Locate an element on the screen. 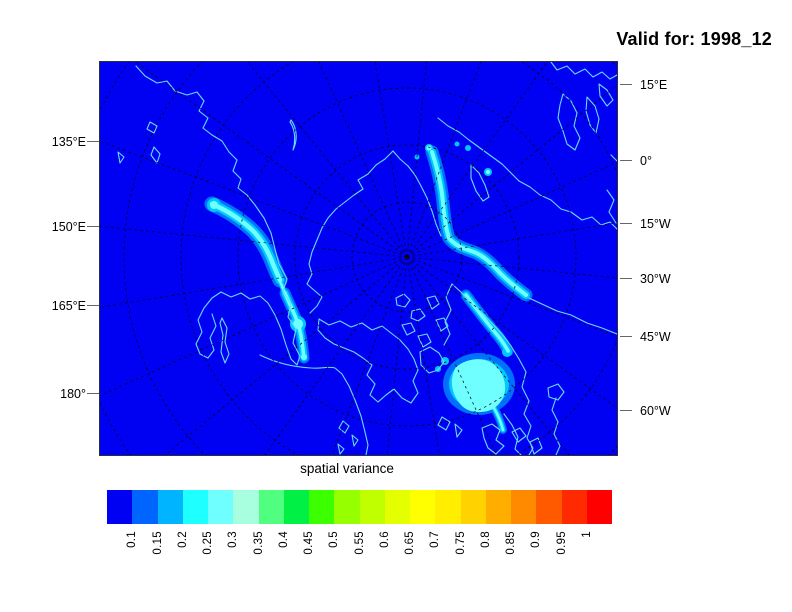 The width and height of the screenshot is (792, 612). colorbar is located at coordinates (359, 507).